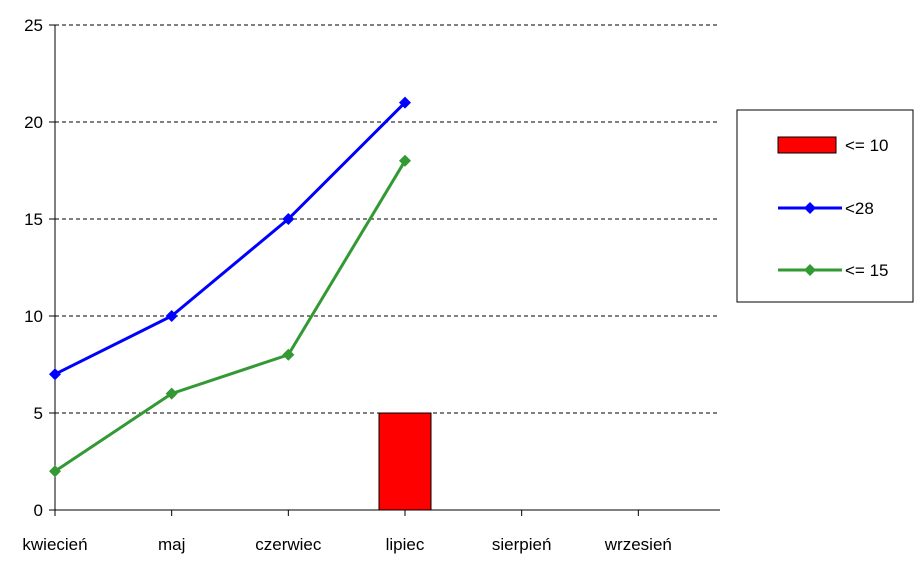 Image resolution: width=923 pixels, height=563 pixels. I want to click on x-tick-label: kwiecień, so click(54, 544).